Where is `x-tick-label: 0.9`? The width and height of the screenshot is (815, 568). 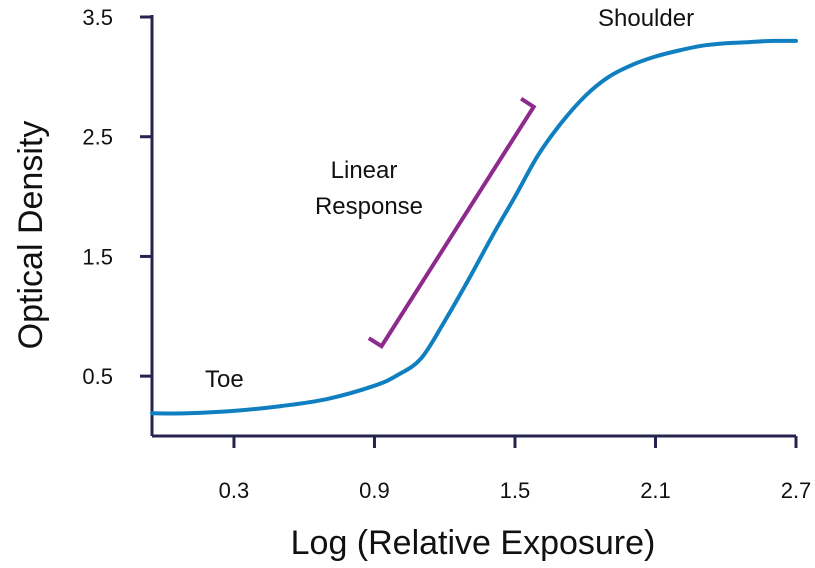
x-tick-label: 0.9 is located at coordinates (374, 490).